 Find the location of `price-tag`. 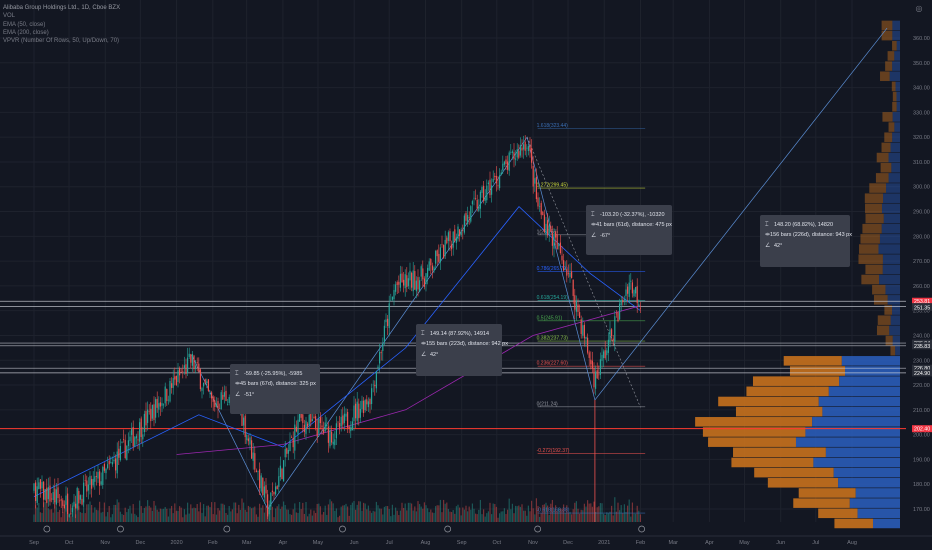

price-tag is located at coordinates (922, 307).